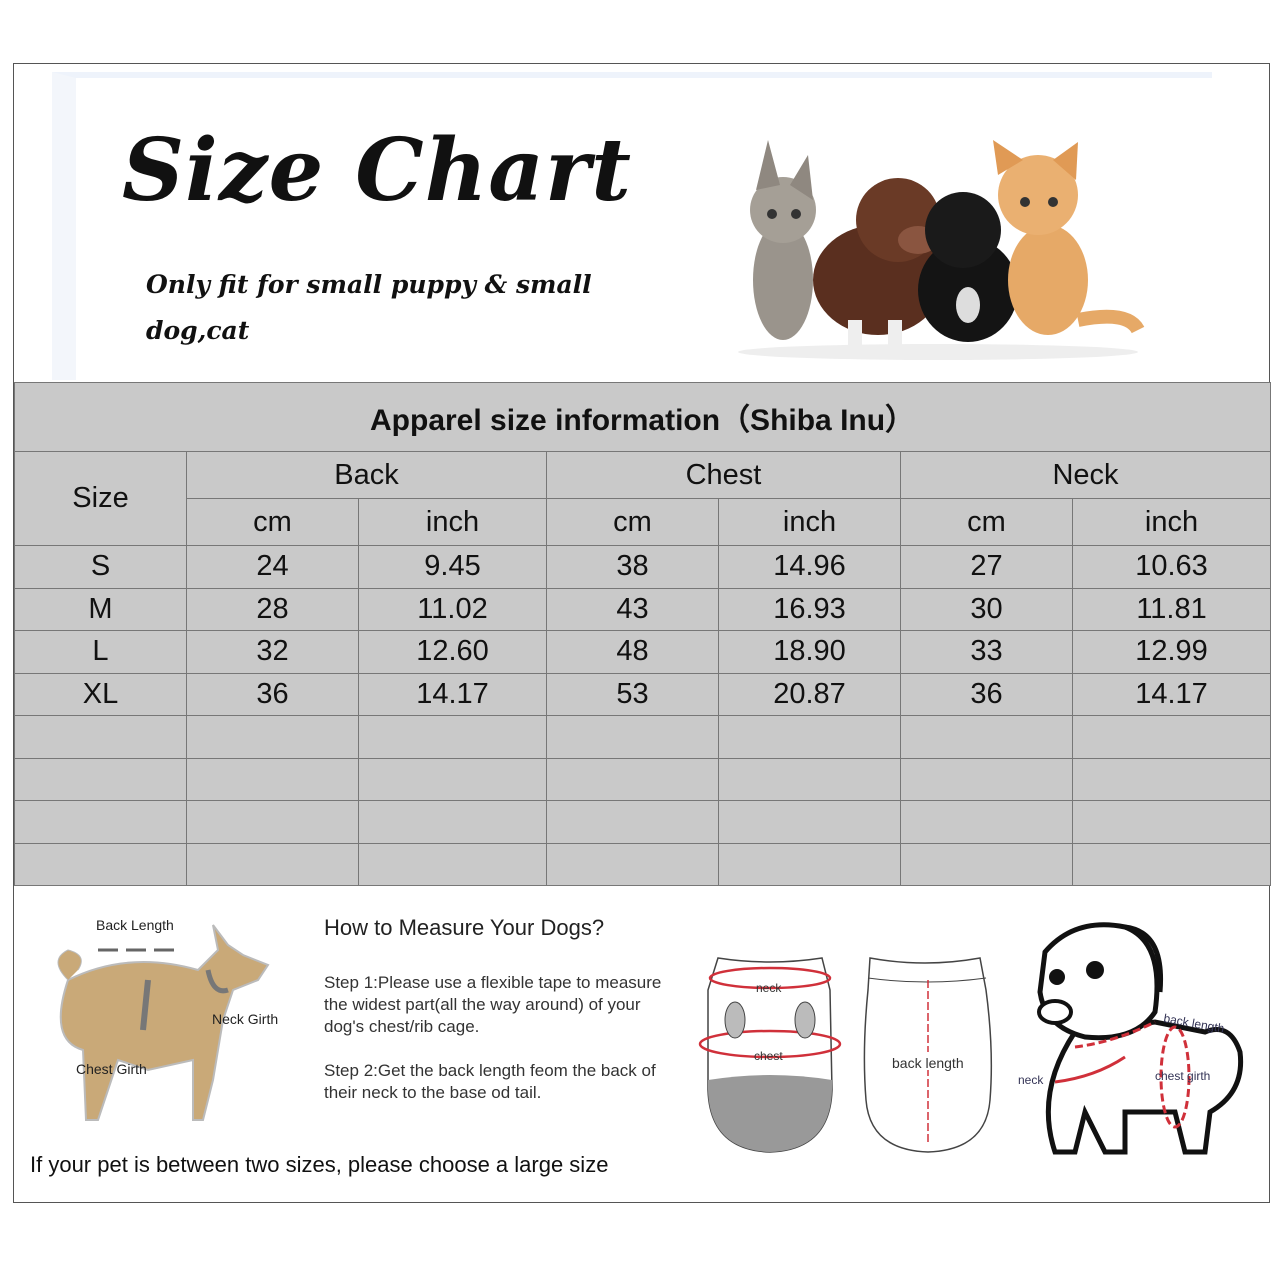 Image resolution: width=1280 pixels, height=1280 pixels. Describe the element at coordinates (809, 567) in the screenshot. I see `value-cell: 14.96` at that location.